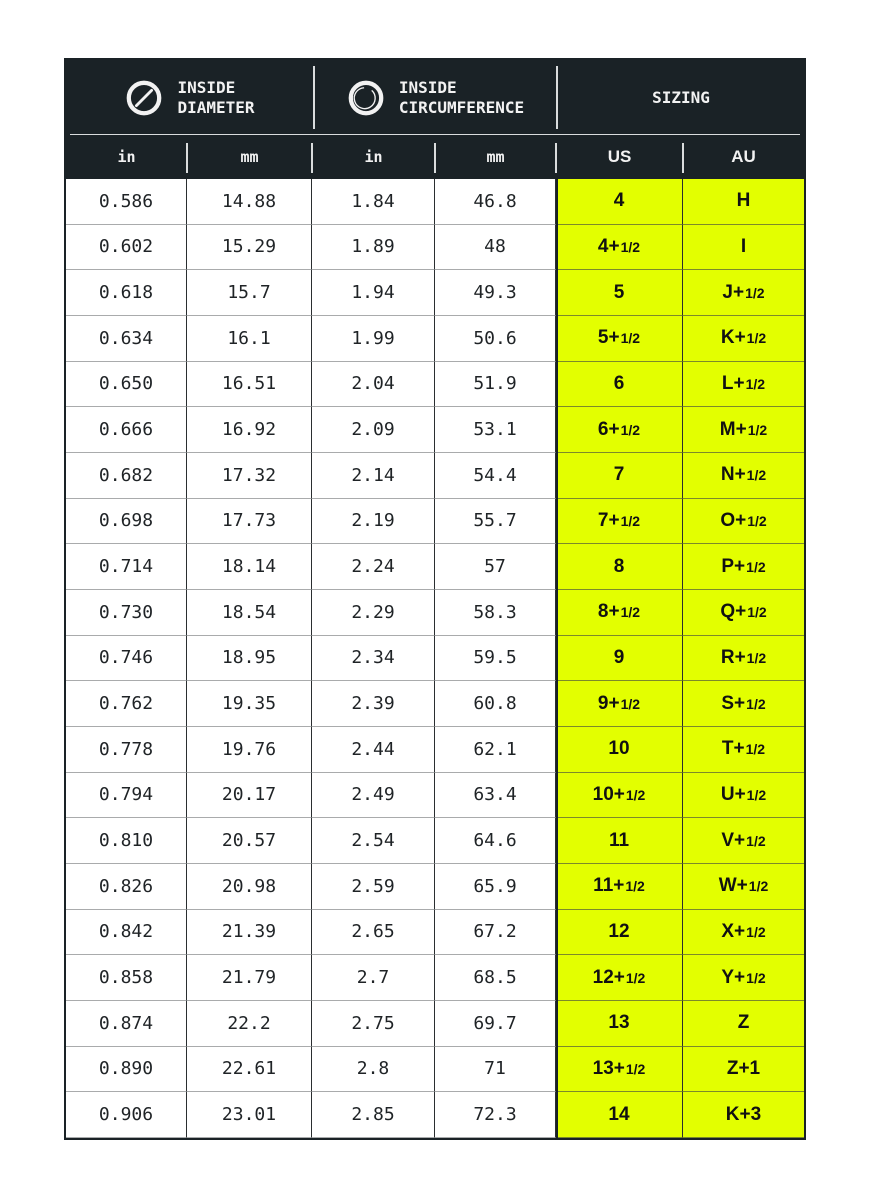  What do you see at coordinates (495, 1069) in the screenshot?
I see `cell-c-mm: 71` at bounding box center [495, 1069].